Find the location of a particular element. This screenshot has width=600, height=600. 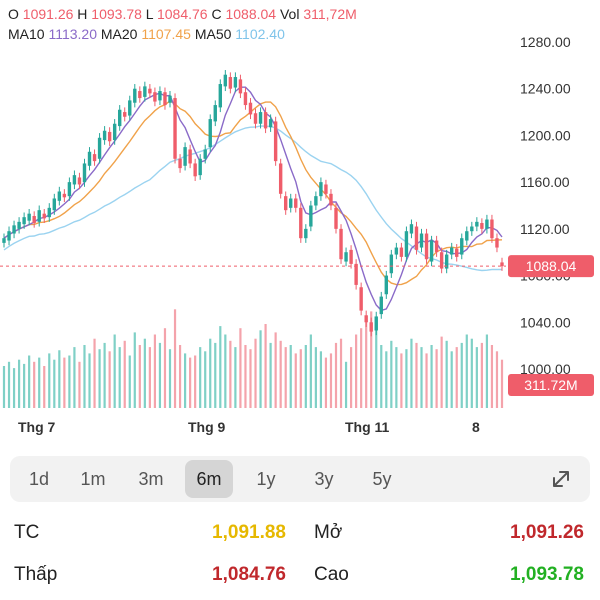

range-3m-button: 3m is located at coordinates (151, 479).